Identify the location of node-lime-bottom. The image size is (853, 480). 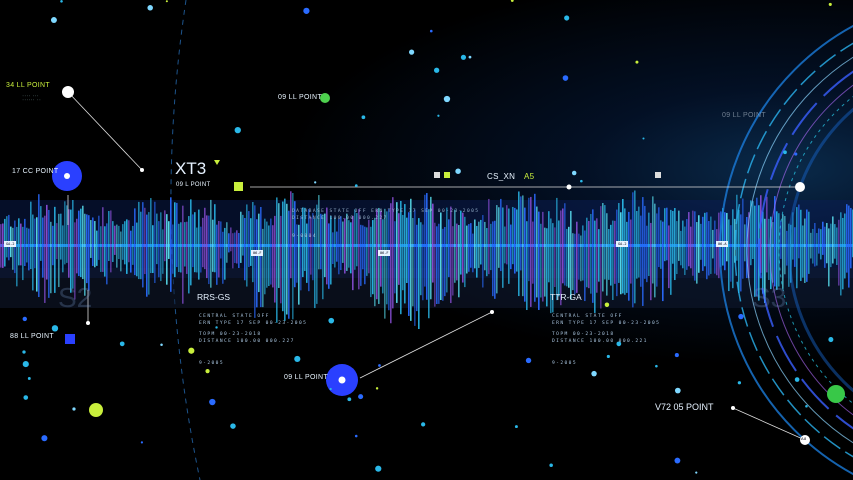
(96, 410).